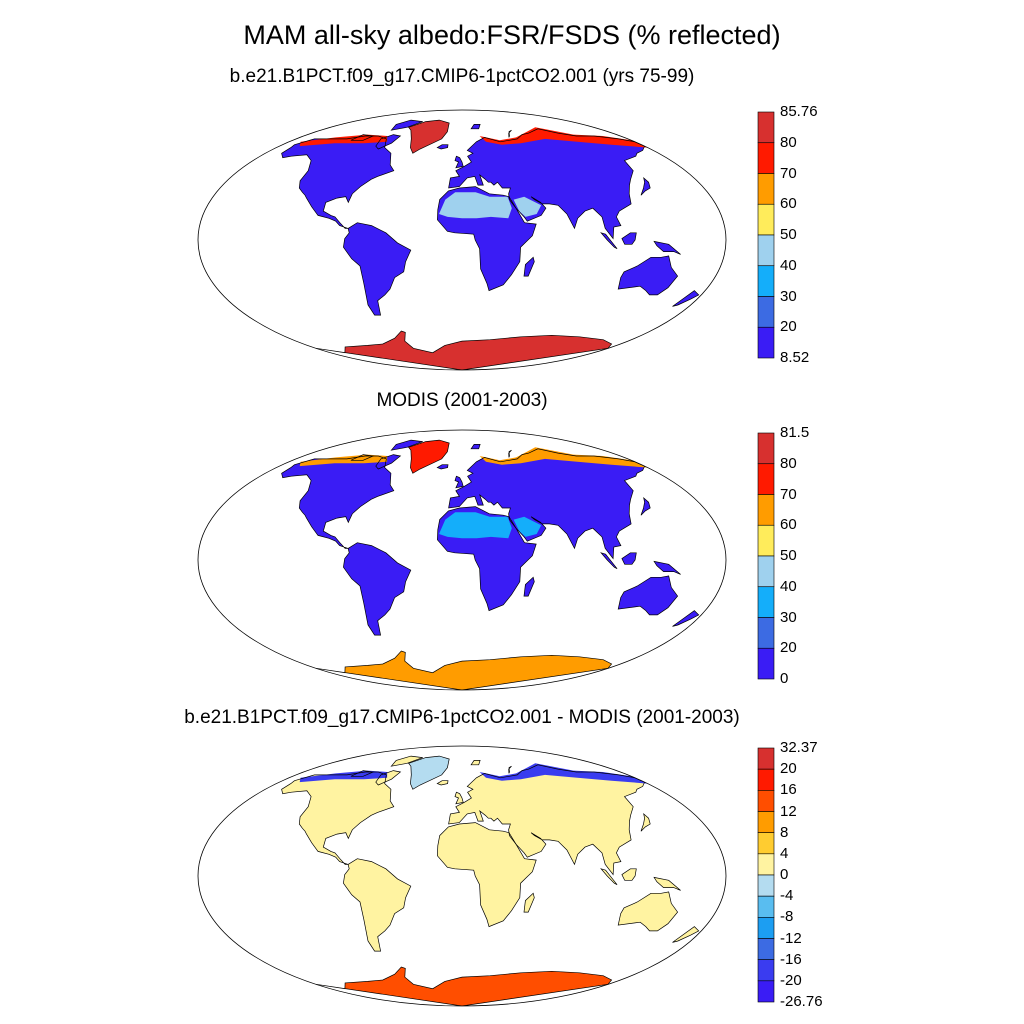 The height and width of the screenshot is (1024, 1024). What do you see at coordinates (459, 482) in the screenshot?
I see `coastline-uk` at bounding box center [459, 482].